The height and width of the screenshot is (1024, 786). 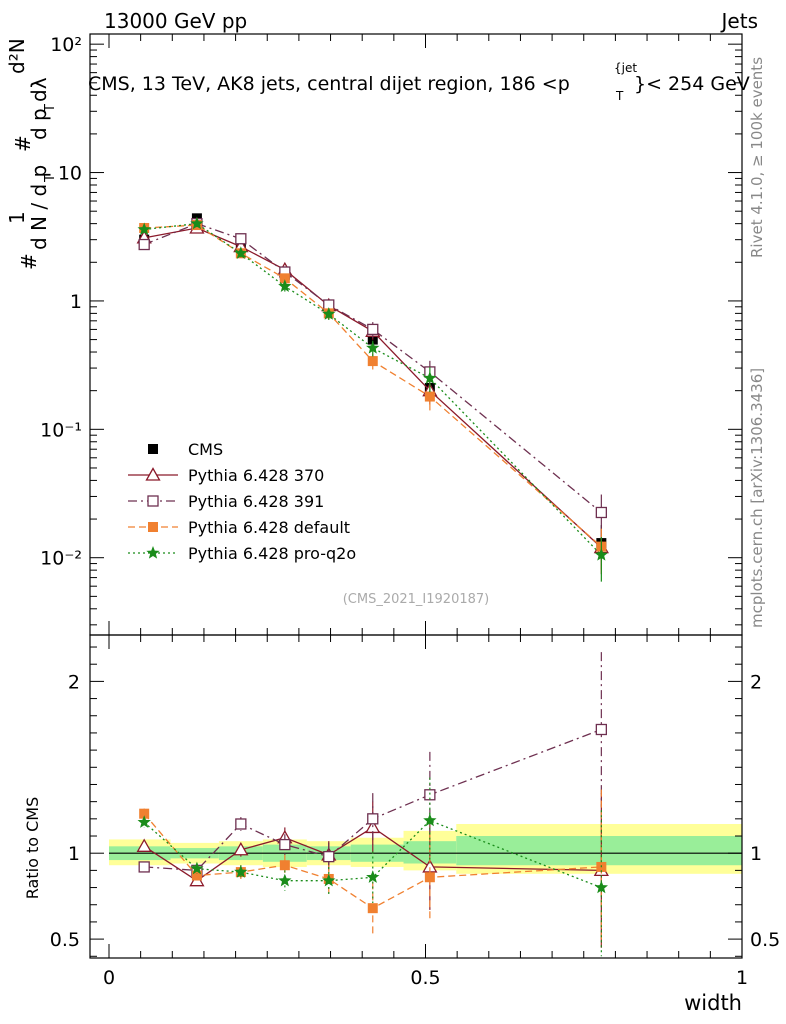 I want to click on y-tick-label: 10⁻¹, so click(x=61, y=430).